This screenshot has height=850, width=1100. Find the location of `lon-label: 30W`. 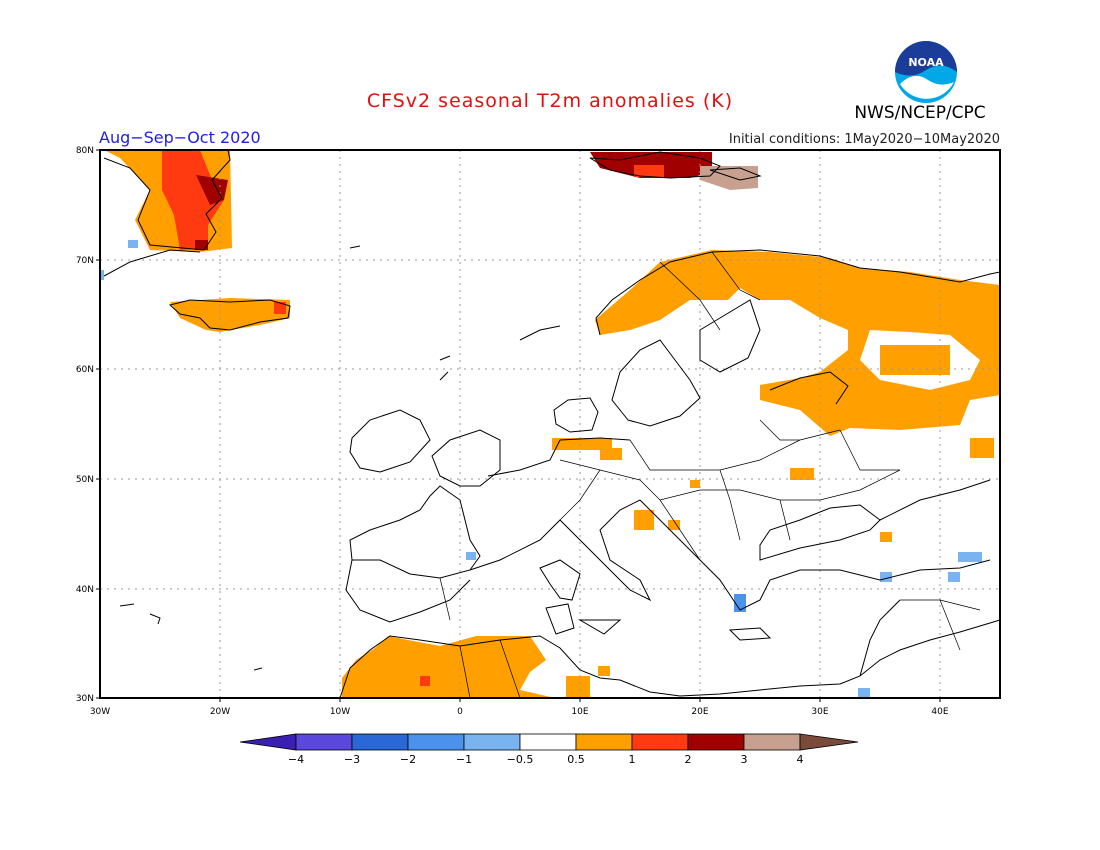

lon-label: 30W is located at coordinates (100, 712).